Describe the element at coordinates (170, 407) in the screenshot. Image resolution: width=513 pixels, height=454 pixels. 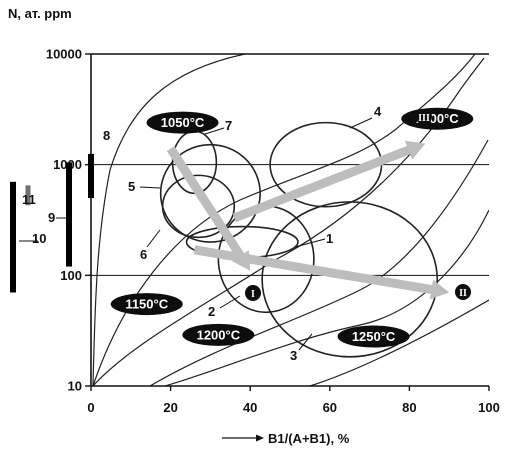
I see `x-tick-label: 20` at that location.